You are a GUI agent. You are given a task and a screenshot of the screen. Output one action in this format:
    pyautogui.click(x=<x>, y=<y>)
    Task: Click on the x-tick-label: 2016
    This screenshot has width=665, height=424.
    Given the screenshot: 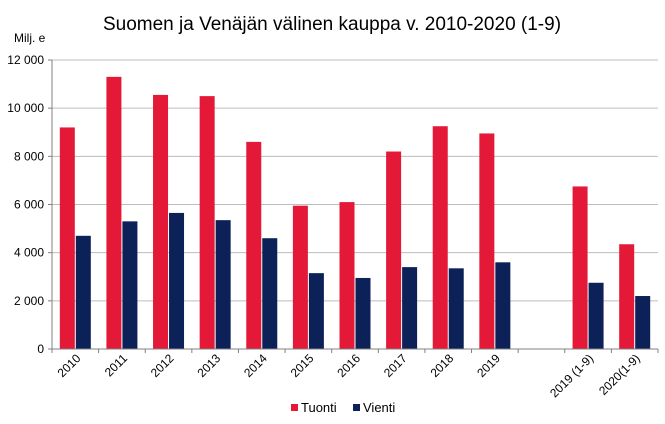 What is the action you would take?
    pyautogui.click(x=348, y=365)
    